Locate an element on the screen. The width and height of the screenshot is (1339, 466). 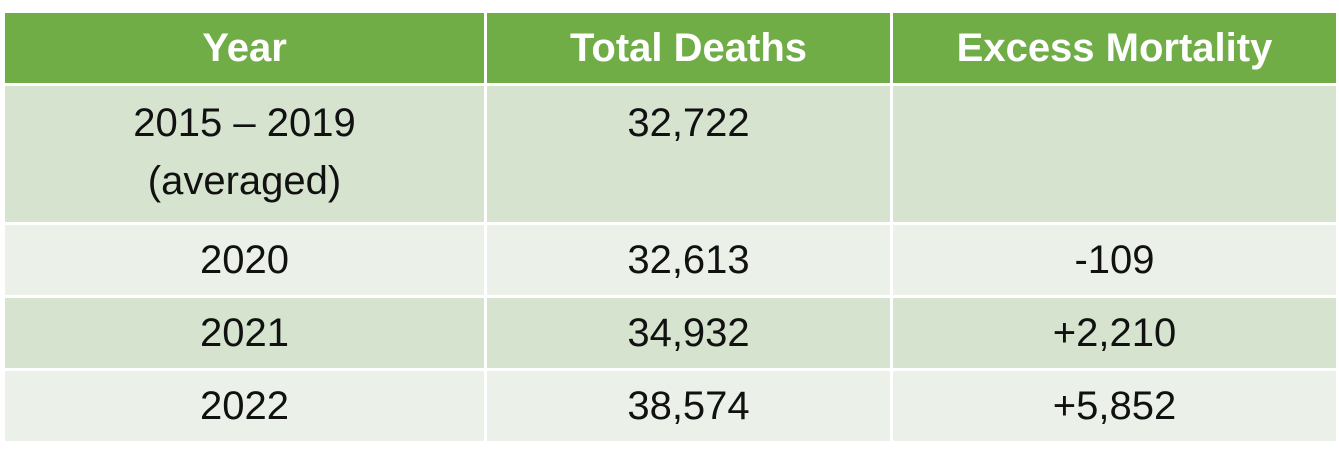
cell-excess-mortality: +5,852 is located at coordinates (1114, 406).